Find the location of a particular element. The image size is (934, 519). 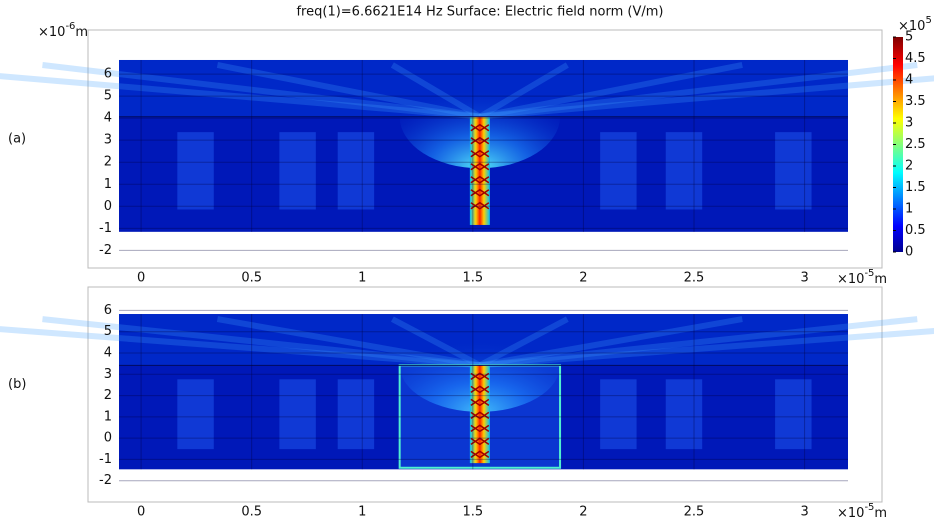

colorbar-tick-label: 1 is located at coordinates (909, 209).